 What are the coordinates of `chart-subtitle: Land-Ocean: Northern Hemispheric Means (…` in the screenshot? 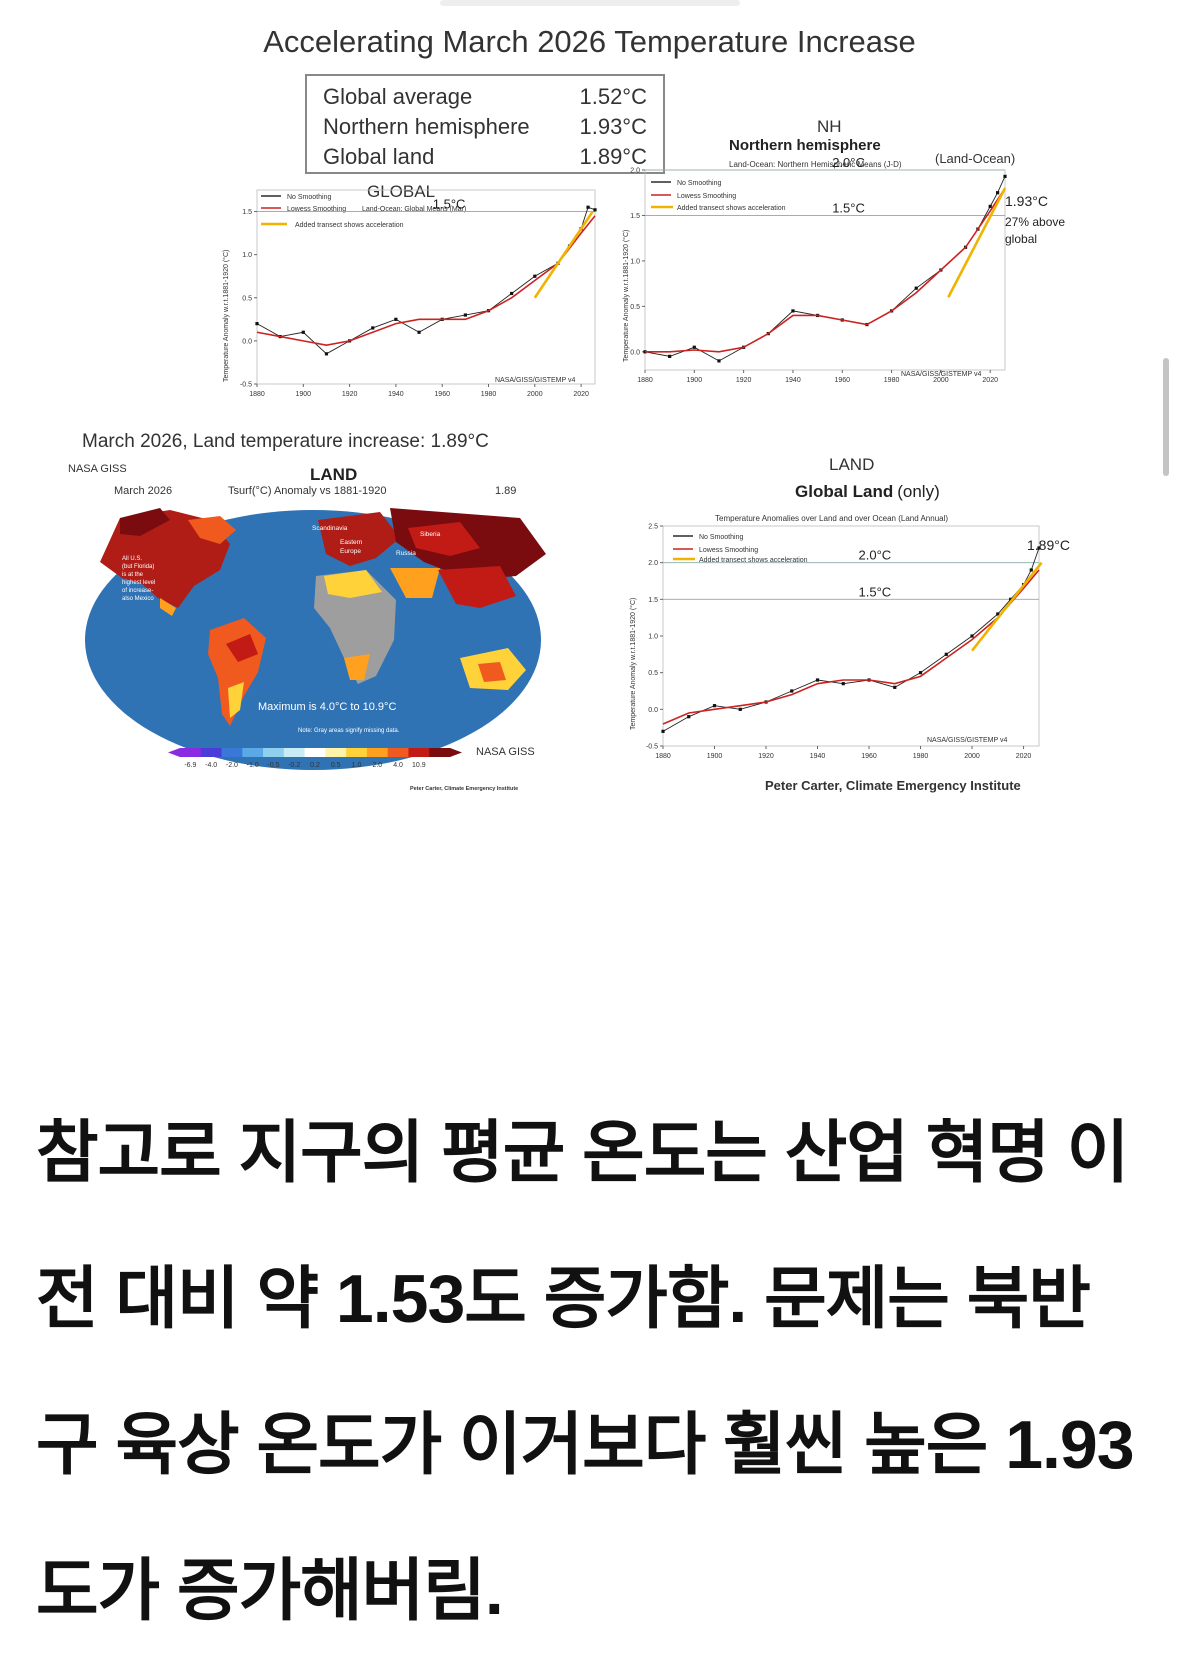 It's located at (815, 164).